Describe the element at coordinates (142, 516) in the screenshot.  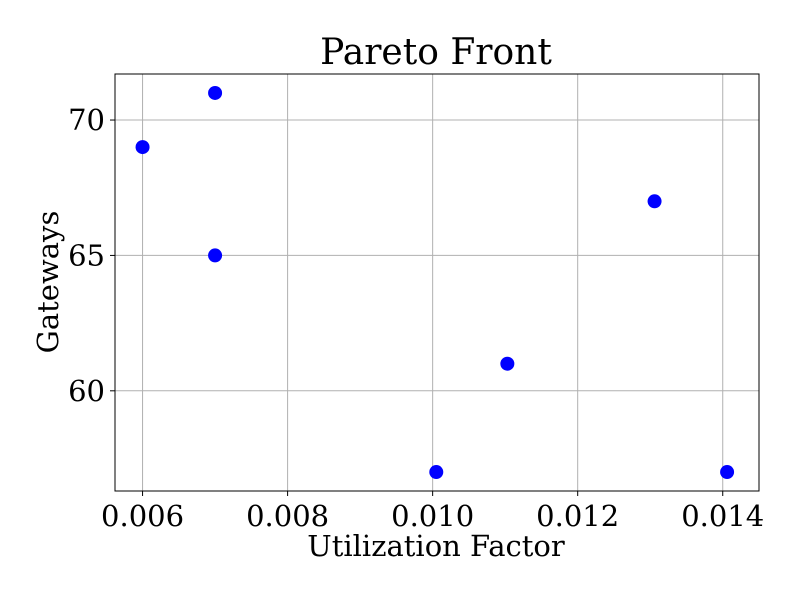
I see `x-tick-label: 0.006` at that location.